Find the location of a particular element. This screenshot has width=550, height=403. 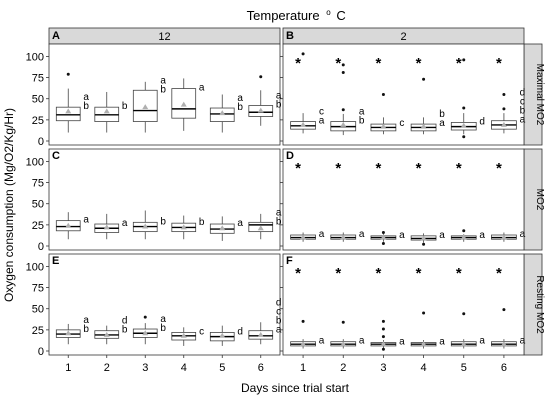

row-strip-label: Maximal MO2 is located at coordinates (539, 95).